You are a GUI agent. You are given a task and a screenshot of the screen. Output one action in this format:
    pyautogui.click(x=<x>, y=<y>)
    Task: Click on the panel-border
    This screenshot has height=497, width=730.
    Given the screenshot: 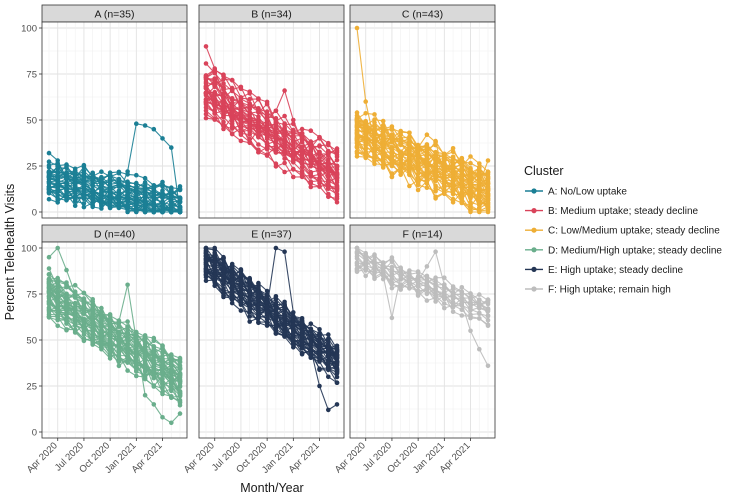 What is the action you would take?
    pyautogui.click(x=271, y=120)
    